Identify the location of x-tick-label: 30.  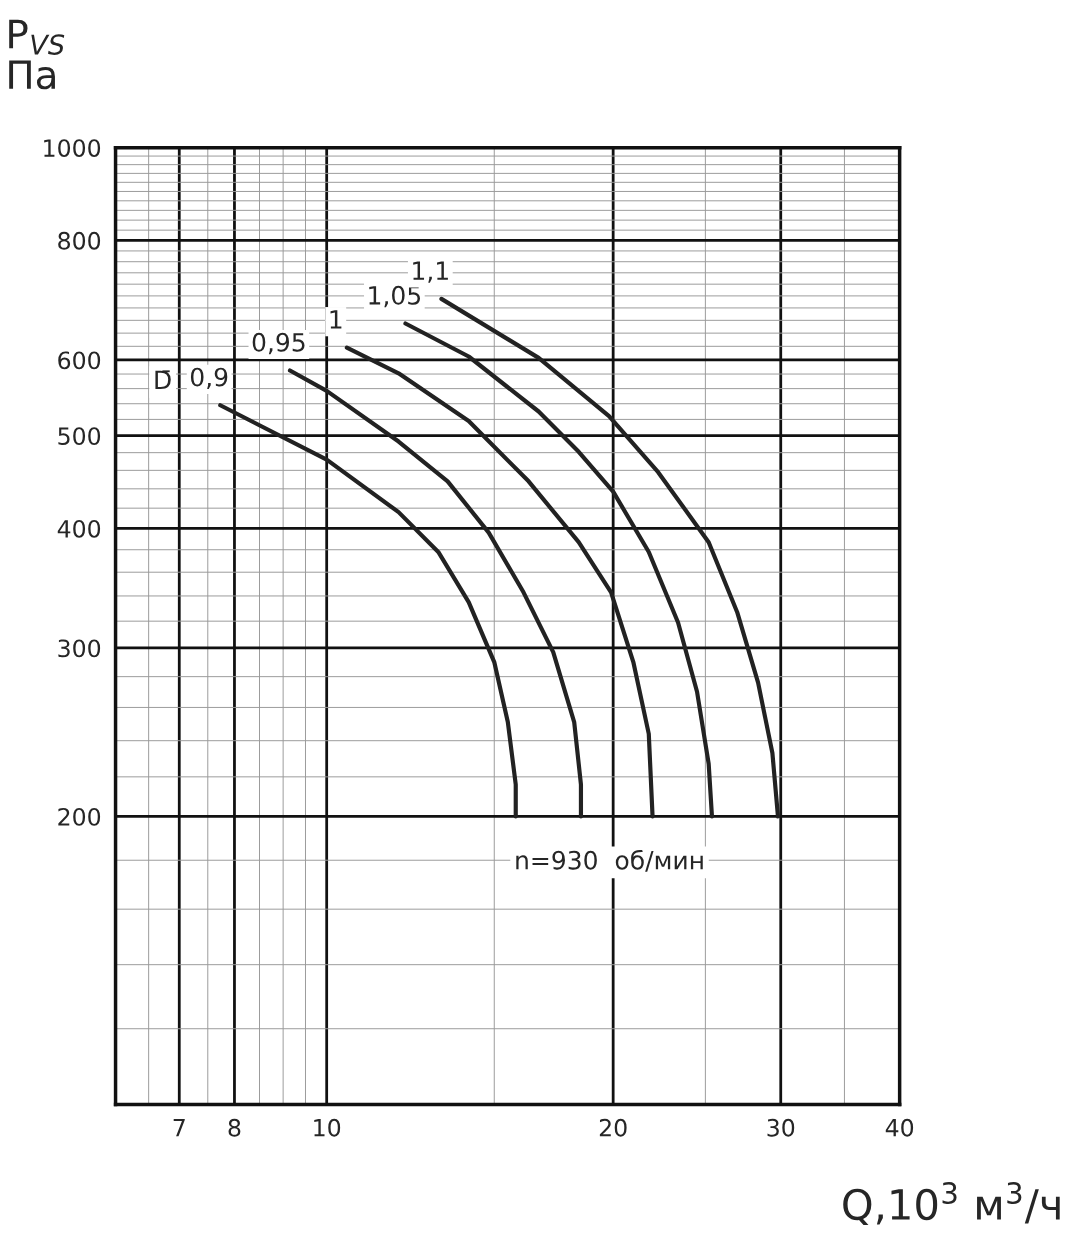
(781, 1127).